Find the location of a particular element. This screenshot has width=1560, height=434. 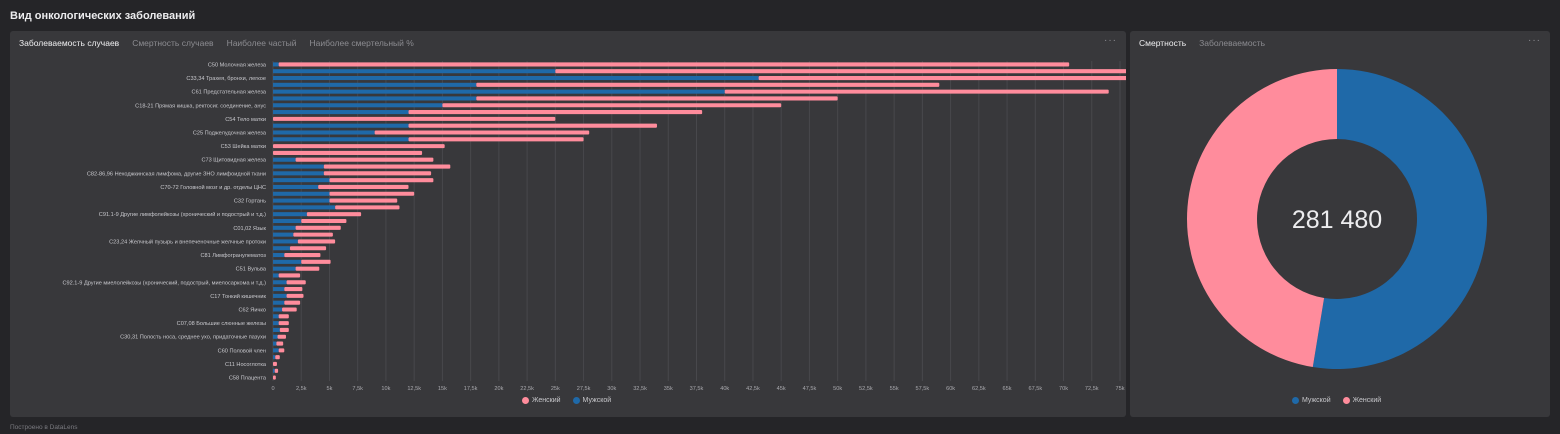

legend-female-dot-right is located at coordinates (1346, 400).